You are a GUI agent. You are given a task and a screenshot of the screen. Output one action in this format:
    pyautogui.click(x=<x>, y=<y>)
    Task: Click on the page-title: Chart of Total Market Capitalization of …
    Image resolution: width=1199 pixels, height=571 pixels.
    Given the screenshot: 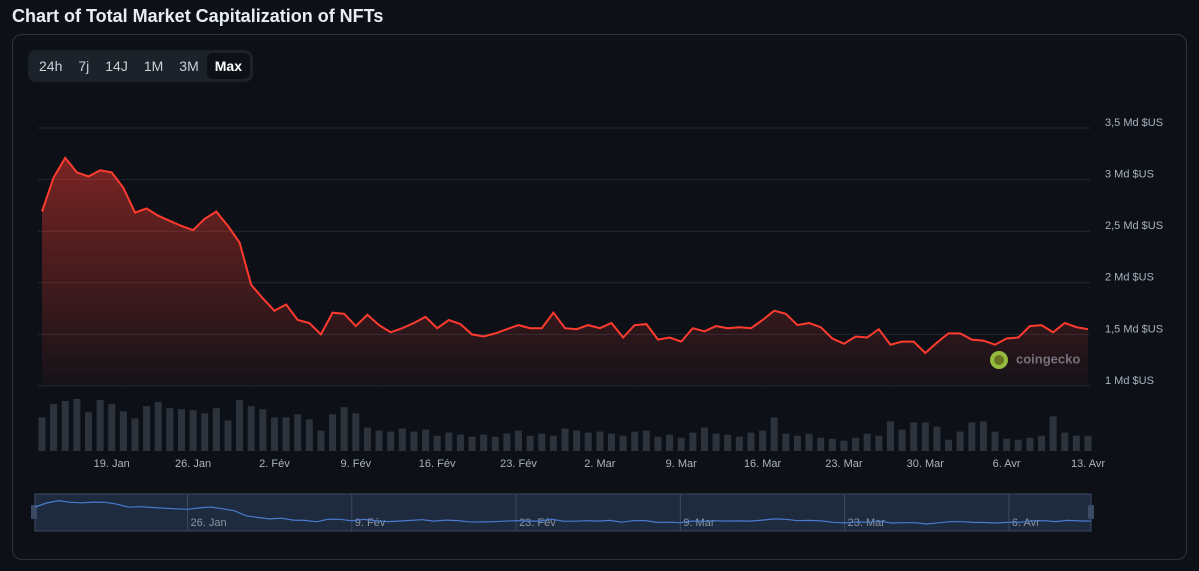 What is the action you would take?
    pyautogui.click(x=198, y=16)
    